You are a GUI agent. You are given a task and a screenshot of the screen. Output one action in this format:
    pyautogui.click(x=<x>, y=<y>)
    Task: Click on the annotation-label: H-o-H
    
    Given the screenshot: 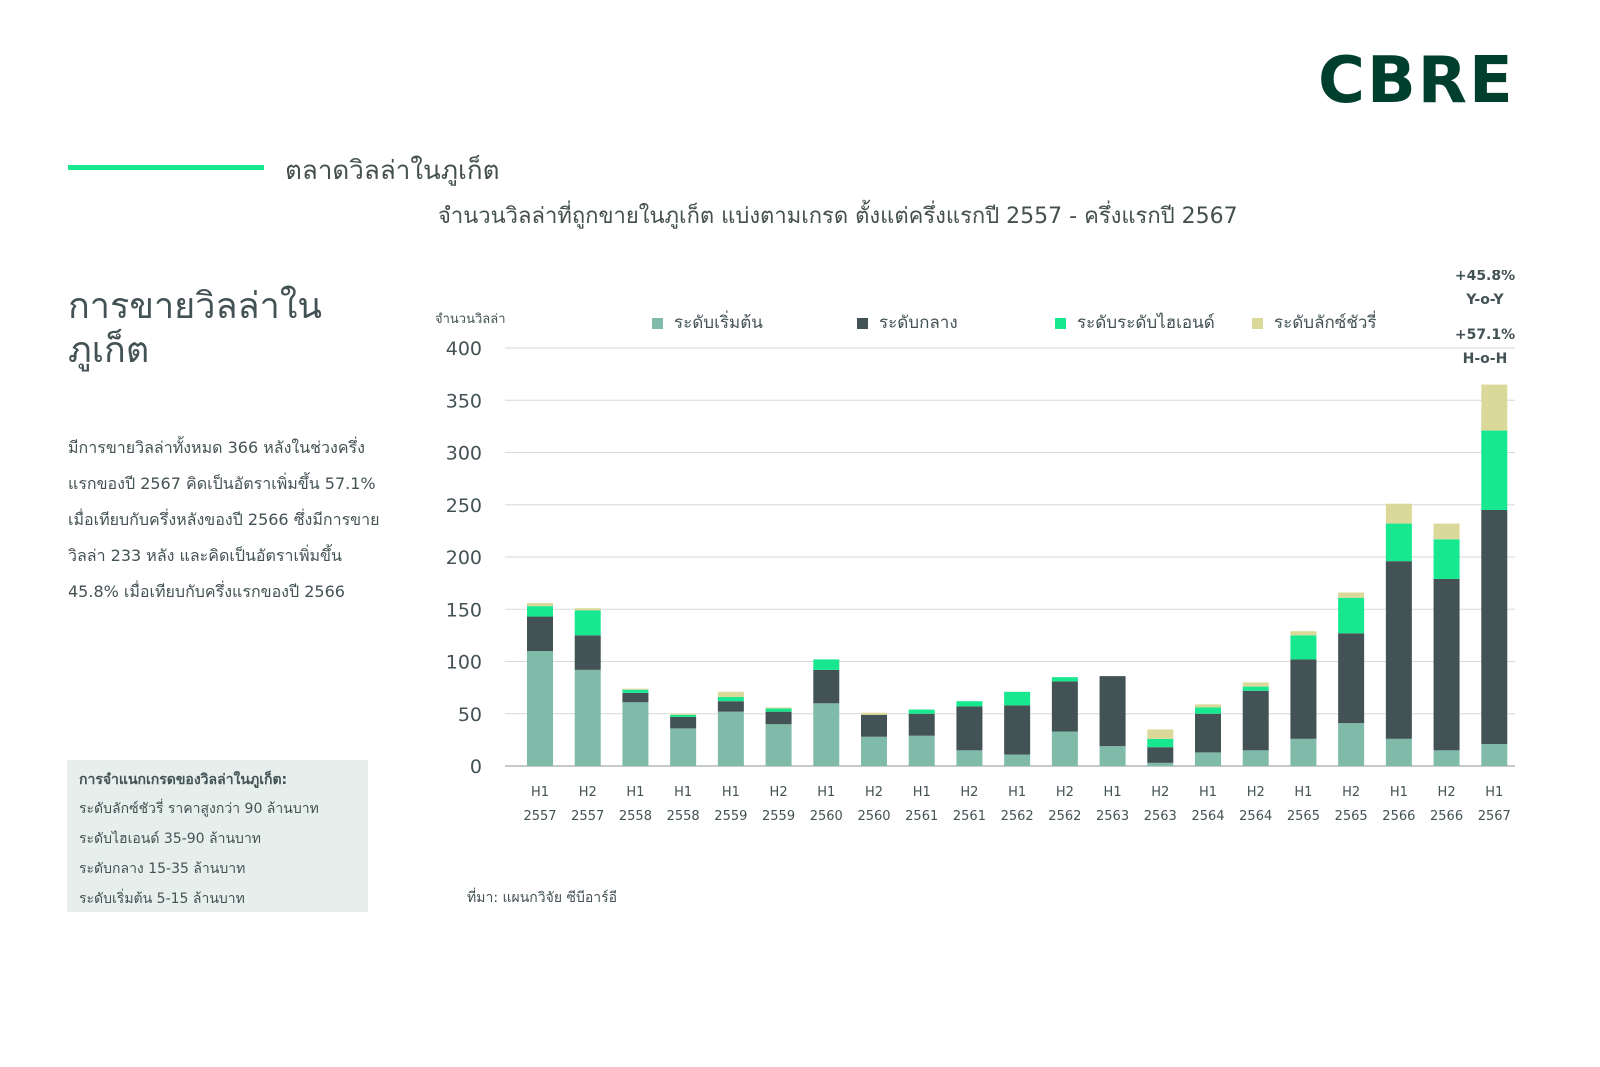 What is the action you would take?
    pyautogui.click(x=1485, y=359)
    